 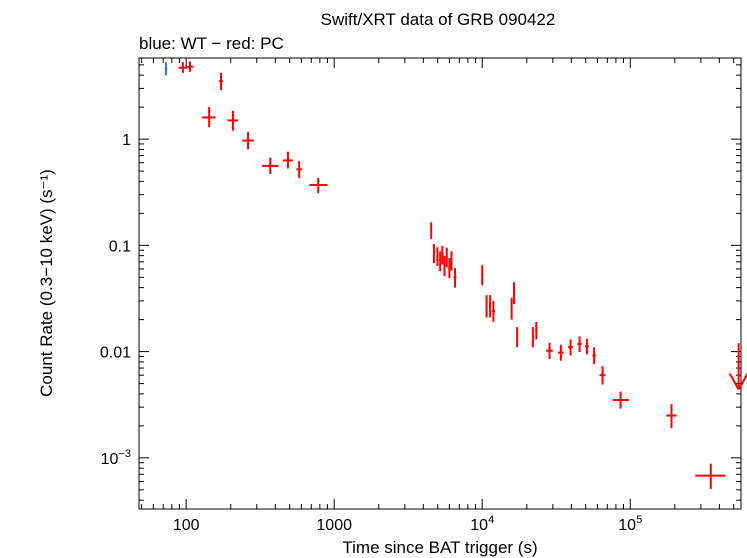 I want to click on y-tick-label: 10−3, so click(x=116, y=458).